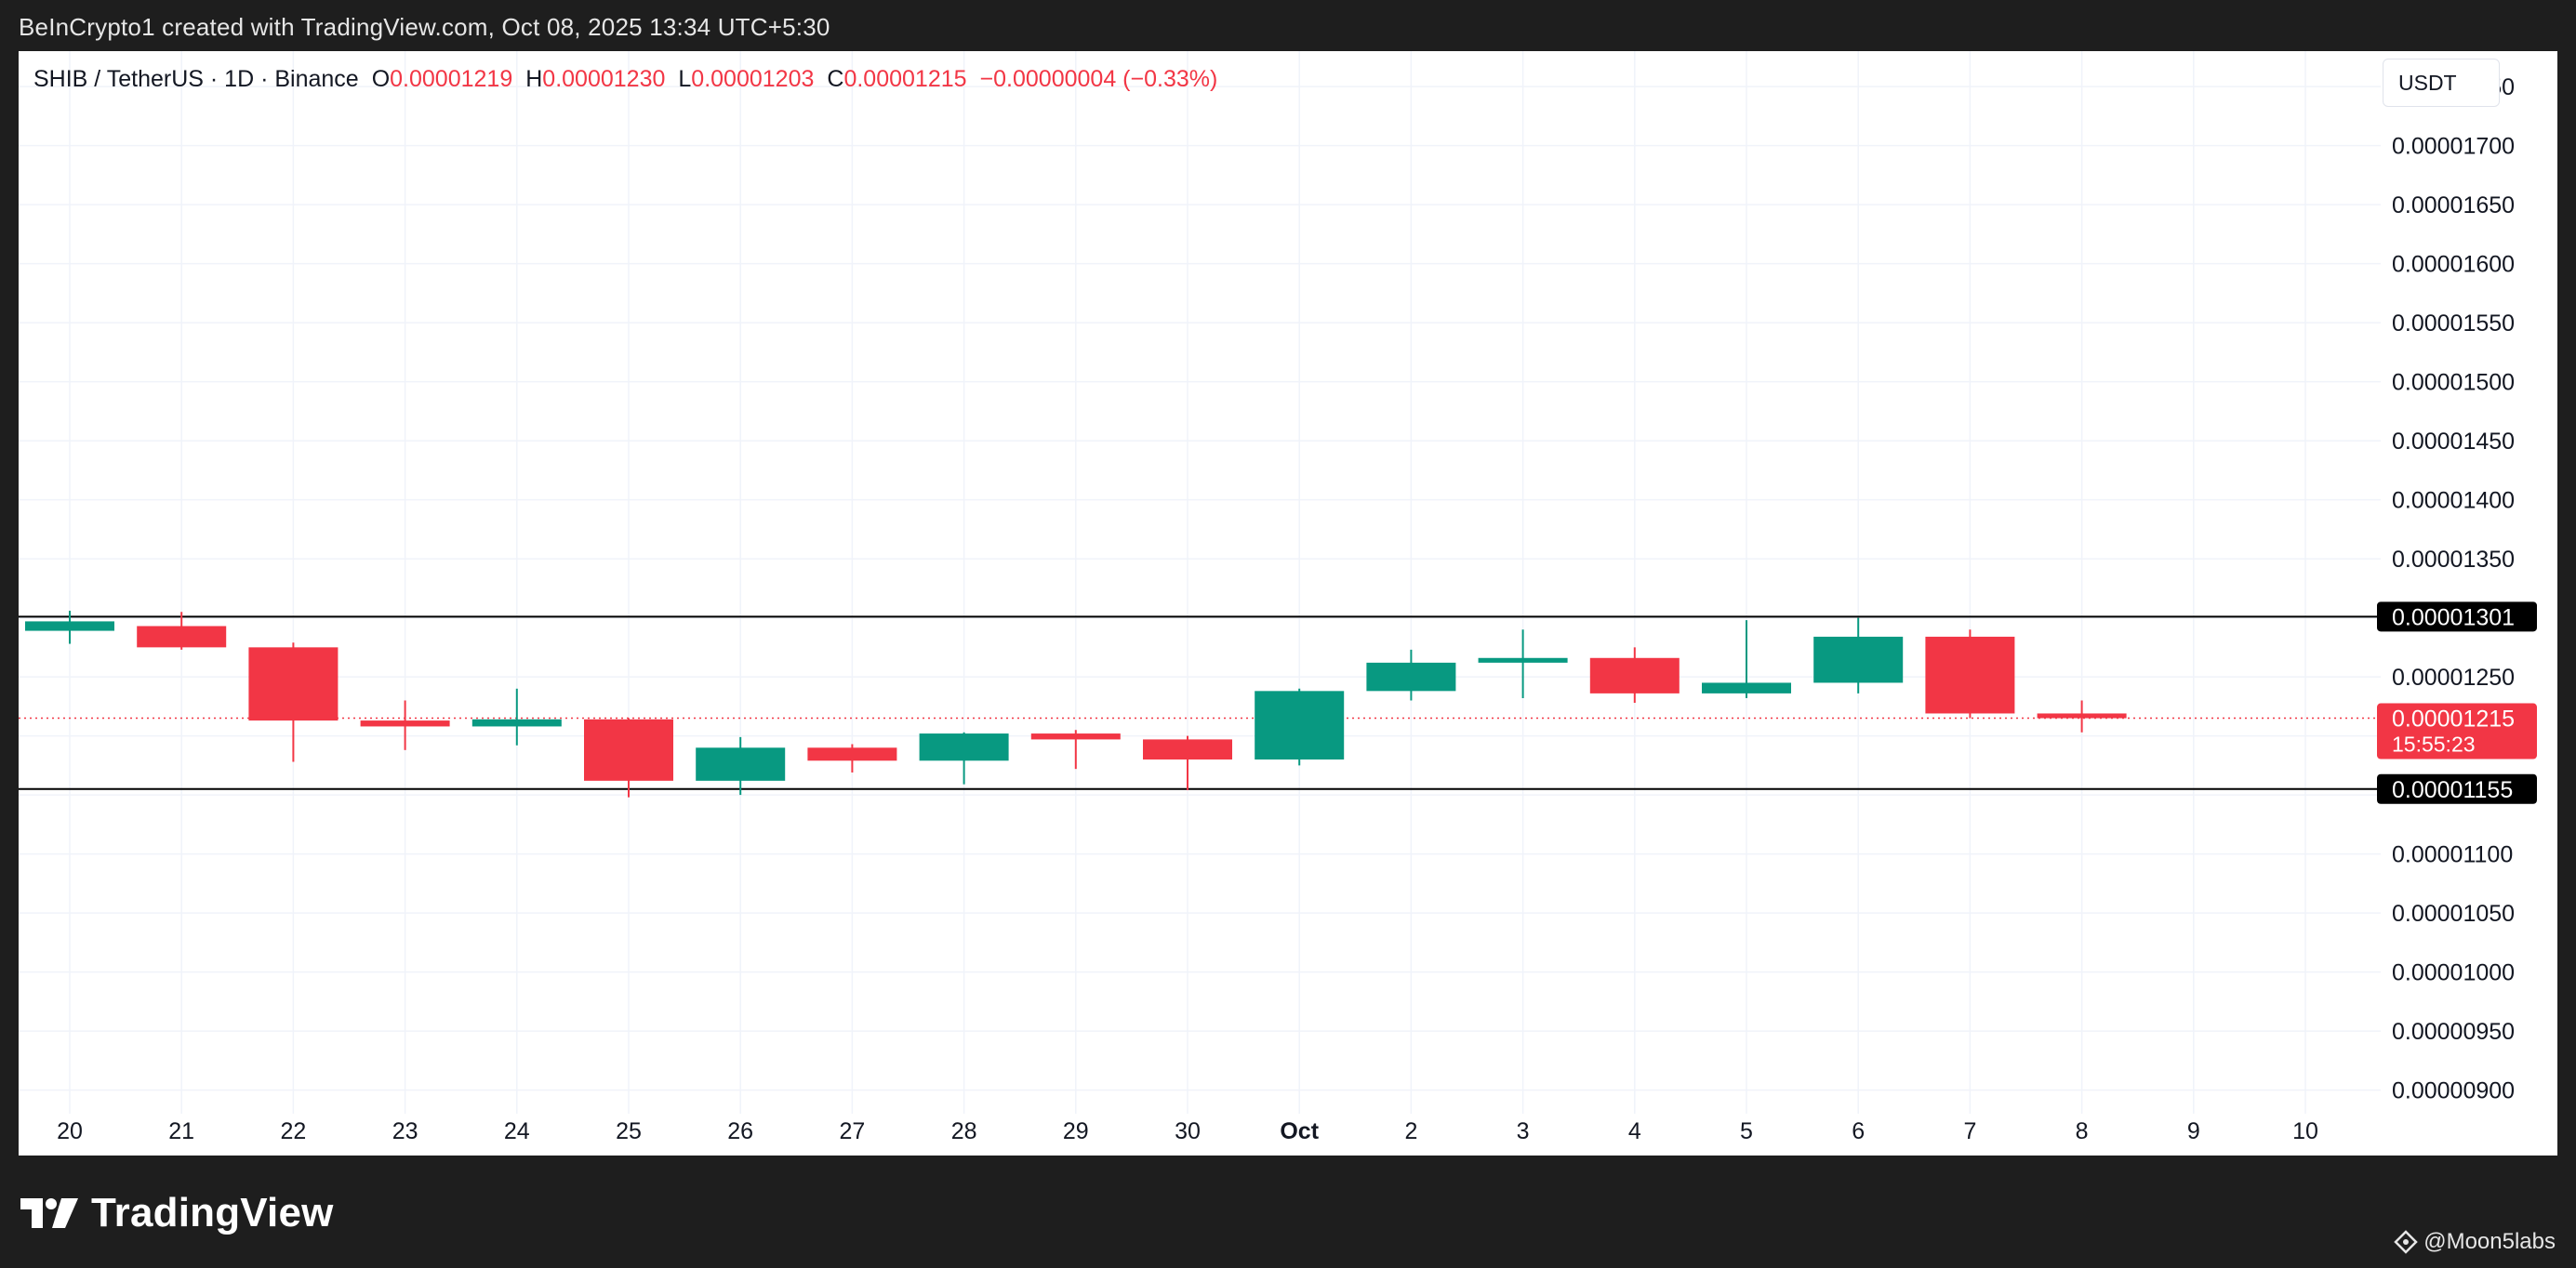 The width and height of the screenshot is (2576, 1268). I want to click on date-tick-label: 30, so click(1188, 1131).